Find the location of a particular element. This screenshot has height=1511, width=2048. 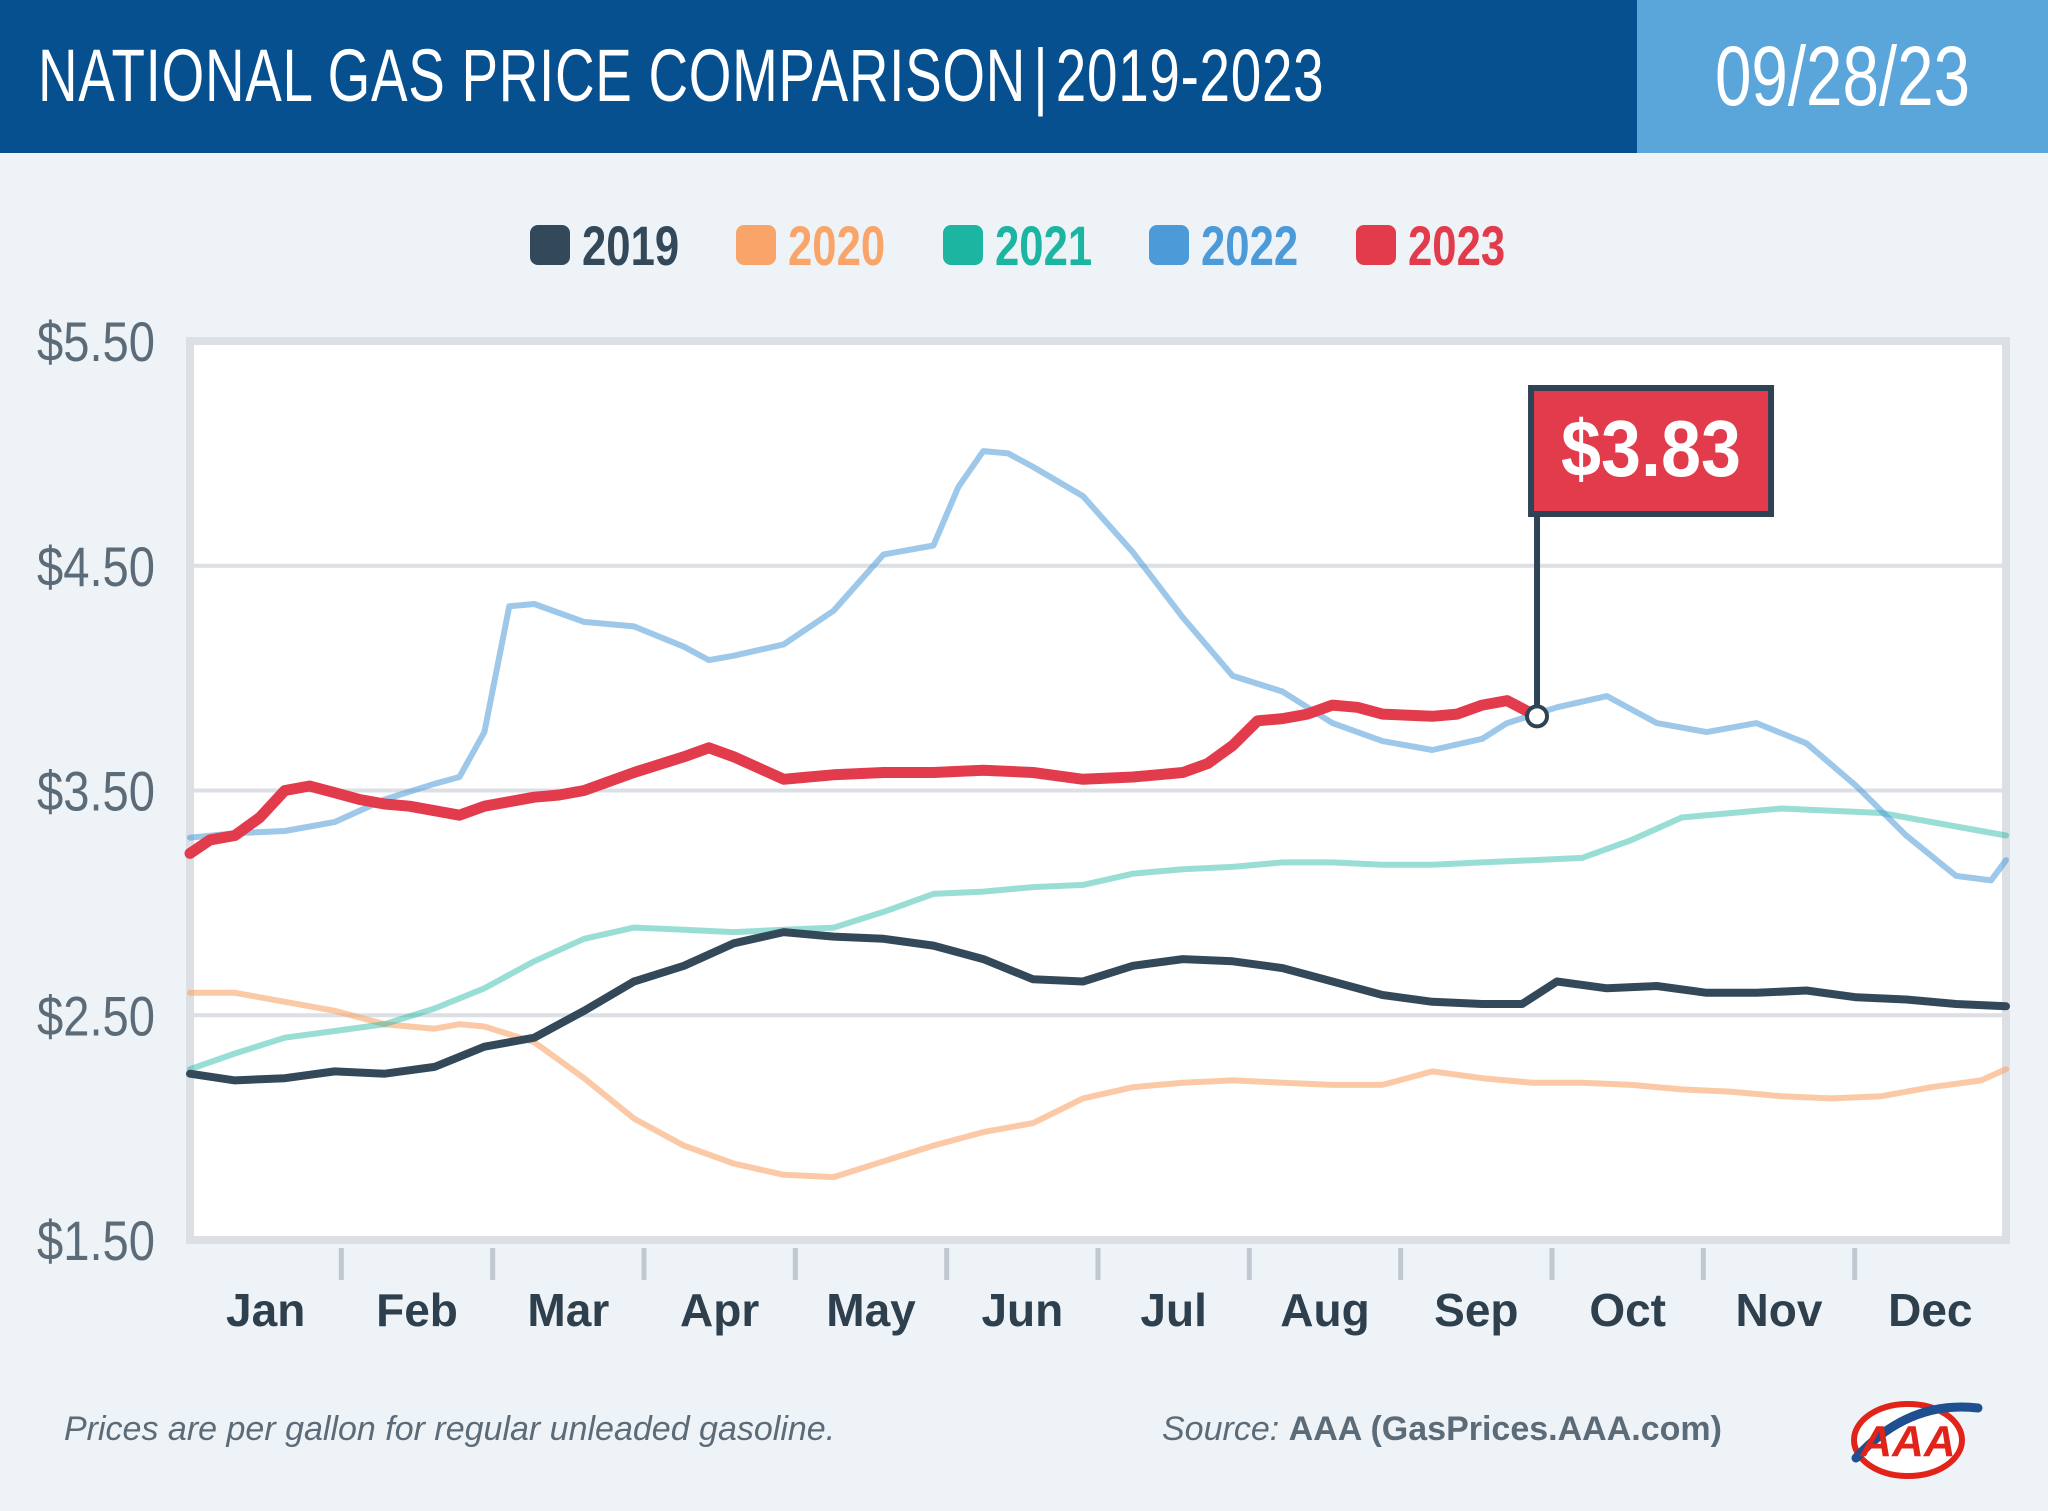

chart-title: NATIONAL GAS PRICE COMPARISON | 2019-2023 is located at coordinates (681, 75).